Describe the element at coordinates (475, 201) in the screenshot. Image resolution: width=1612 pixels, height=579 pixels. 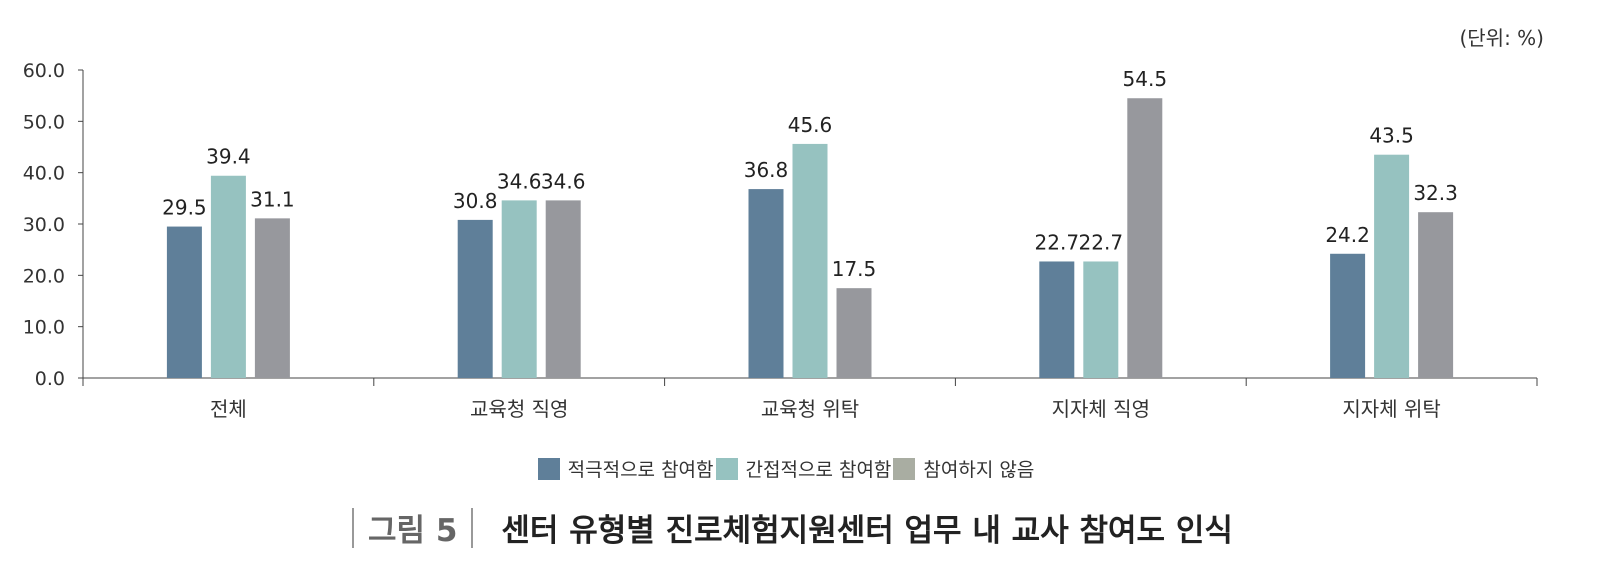
I see `data-label: 30.8` at that location.